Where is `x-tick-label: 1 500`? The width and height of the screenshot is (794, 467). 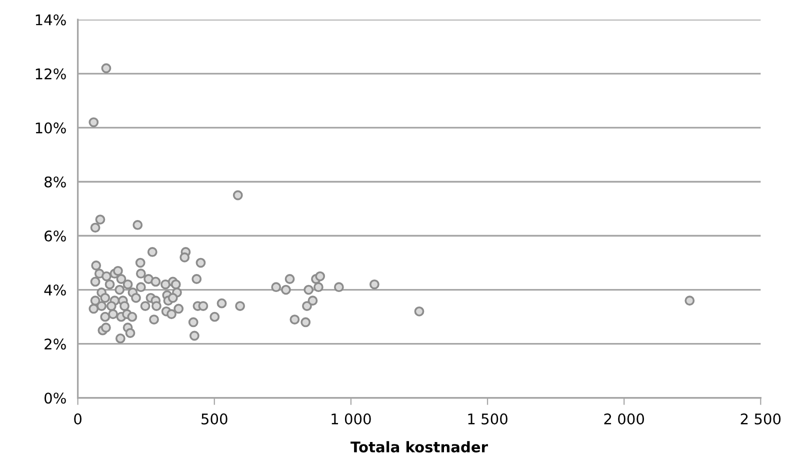
x-tick-label: 1 500 is located at coordinates (488, 418).